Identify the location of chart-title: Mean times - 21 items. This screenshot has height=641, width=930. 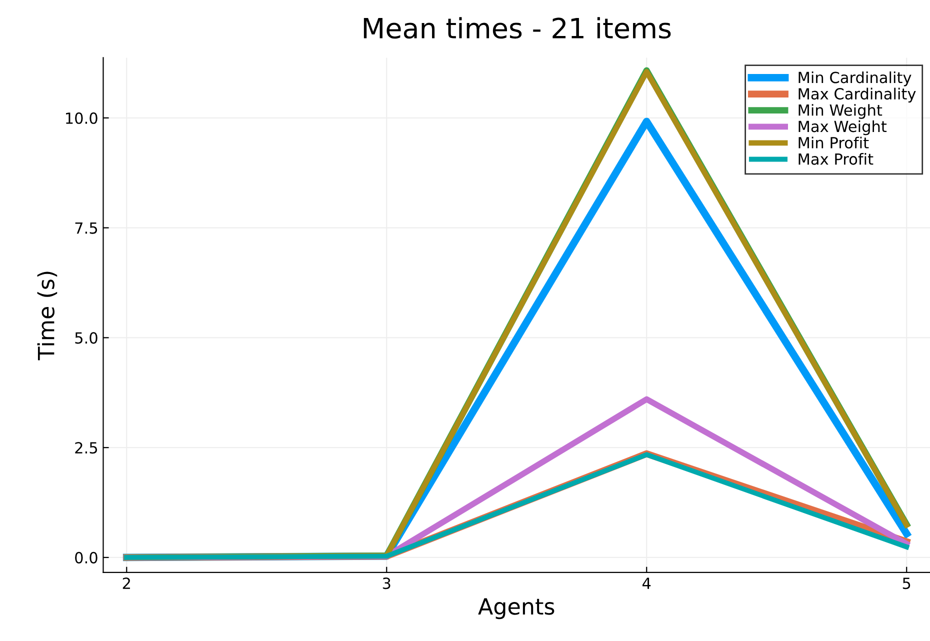
(517, 28).